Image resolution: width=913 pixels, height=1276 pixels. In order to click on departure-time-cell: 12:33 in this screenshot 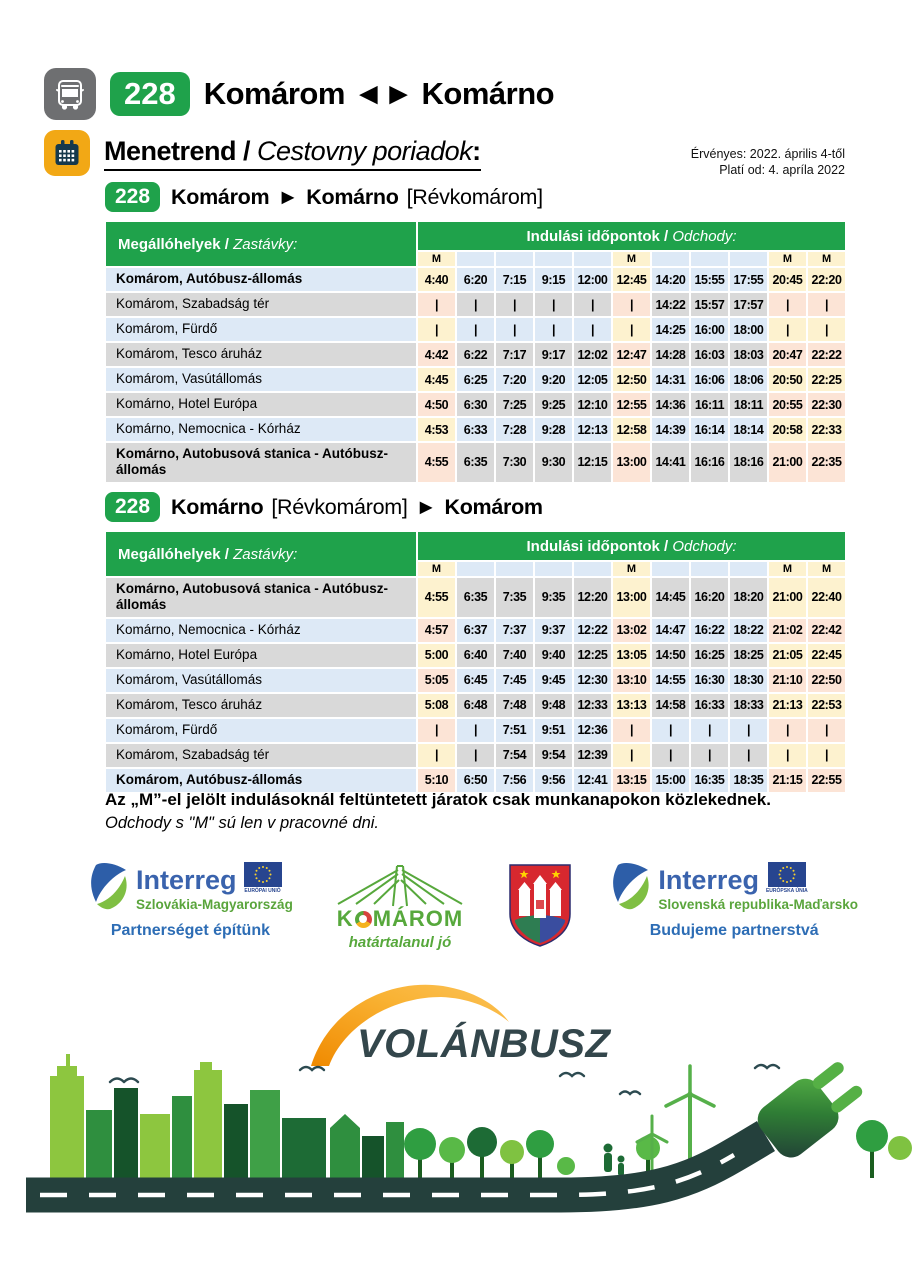, I will do `click(592, 705)`.